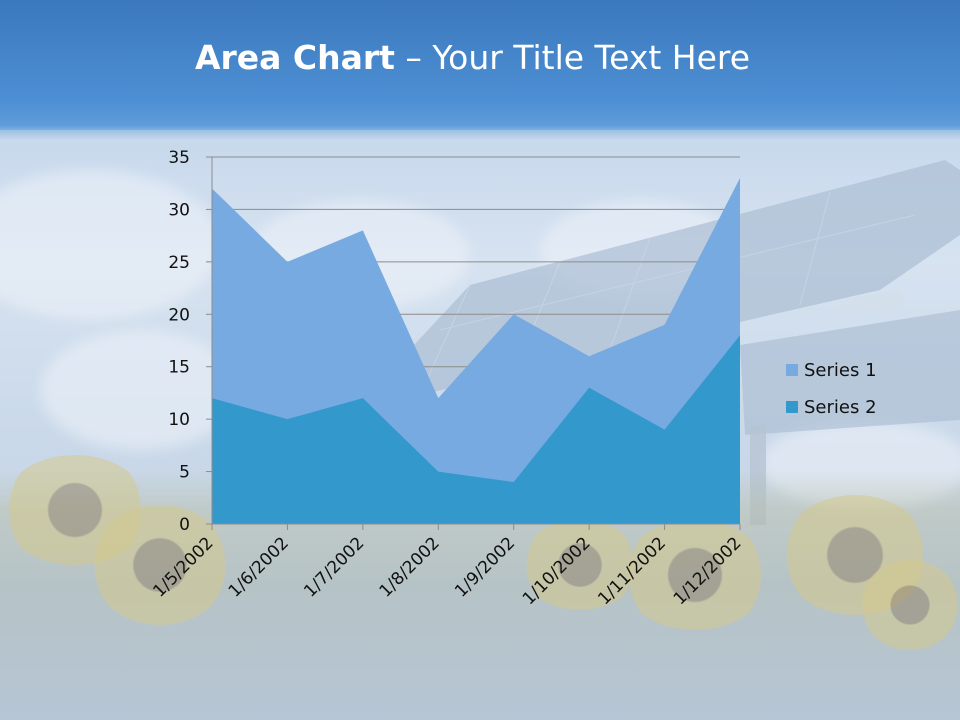 Image resolution: width=960 pixels, height=720 pixels. Describe the element at coordinates (632, 571) in the screenshot. I see `x-tick-label: 1/11/2002` at that location.